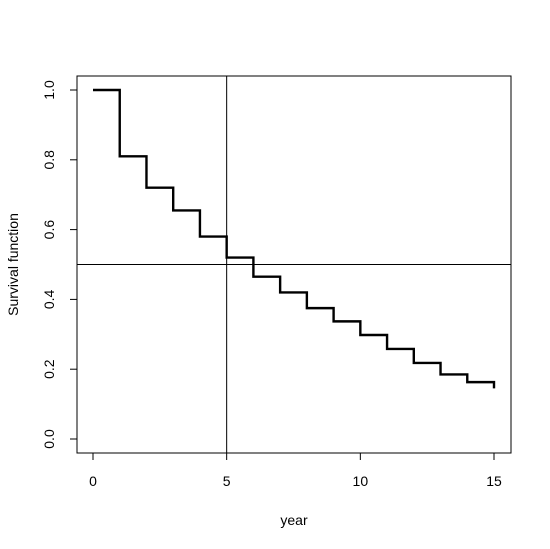  I want to click on x-axis-title: year, so click(294, 520).